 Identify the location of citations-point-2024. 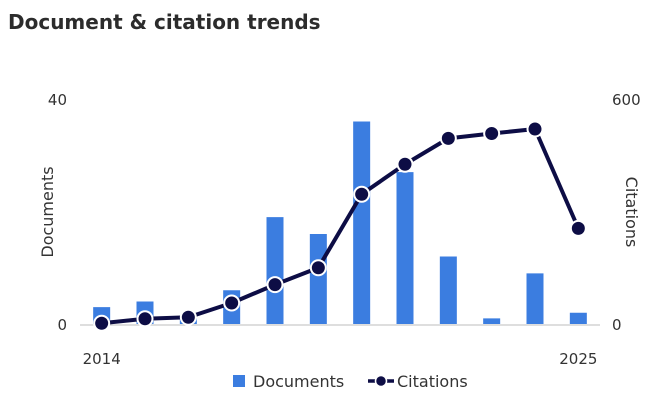
(535, 129).